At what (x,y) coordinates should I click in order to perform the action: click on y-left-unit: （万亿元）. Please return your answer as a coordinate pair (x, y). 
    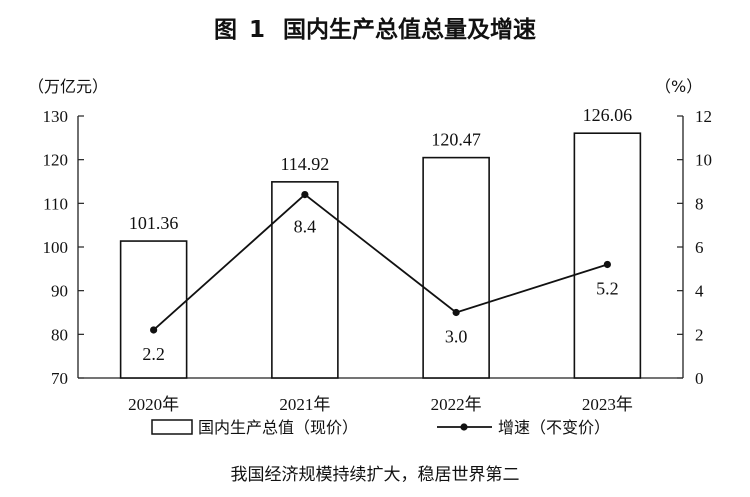
    Looking at the image, I should click on (68, 86).